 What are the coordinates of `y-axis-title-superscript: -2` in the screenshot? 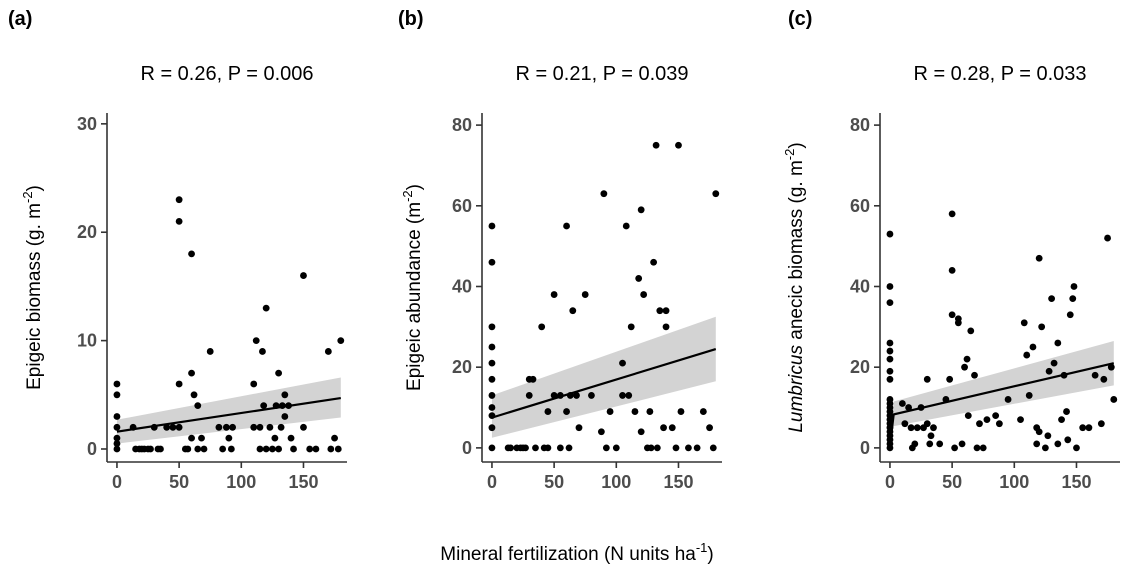 It's located at (27, 197).